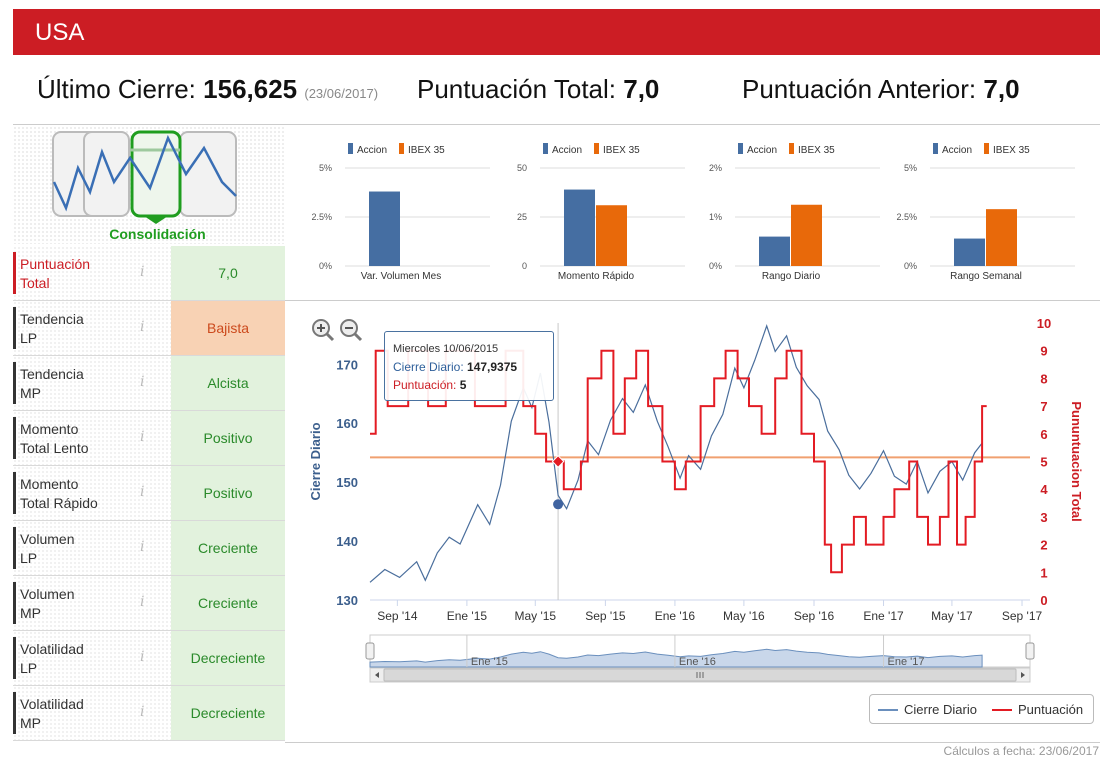 Image resolution: width=1107 pixels, height=769 pixels. I want to click on y-tick-label: 50, so click(522, 168).